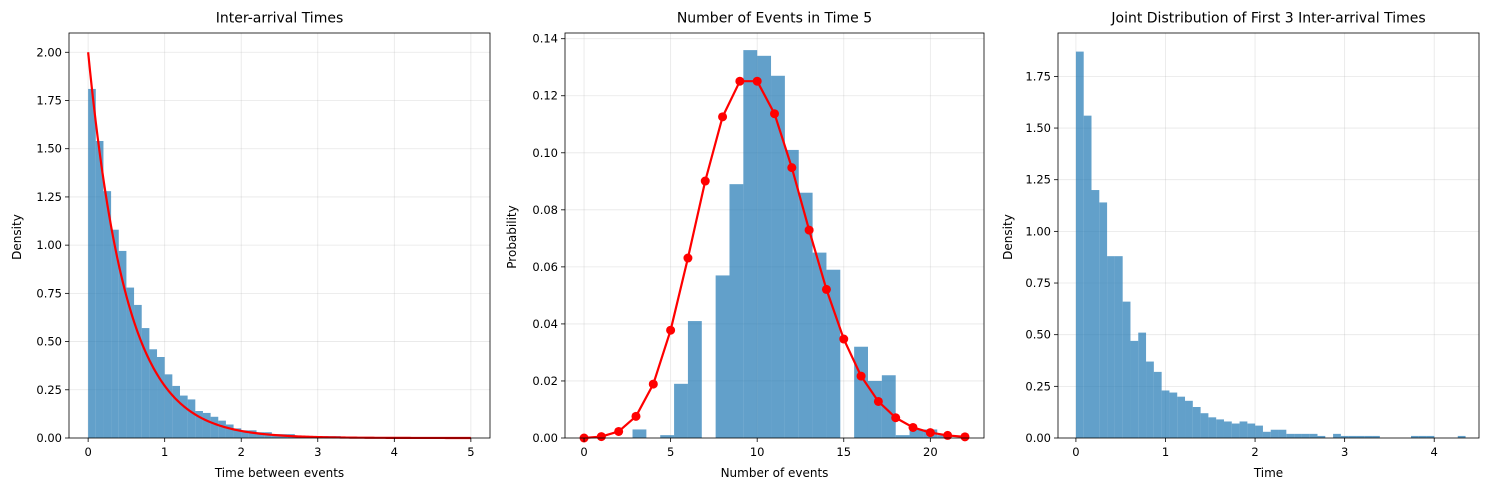 The height and width of the screenshot is (491, 1489). What do you see at coordinates (545, 381) in the screenshot?
I see `y-tick-label: 0.02` at bounding box center [545, 381].